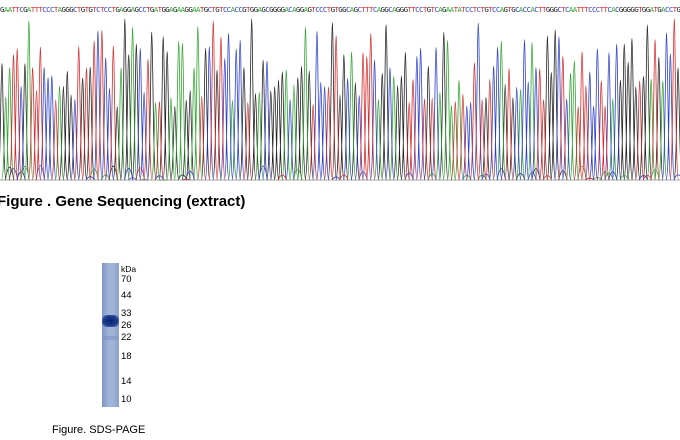 The height and width of the screenshot is (440, 680). Describe the element at coordinates (126, 279) in the screenshot. I see `marker-label: 70` at that location.